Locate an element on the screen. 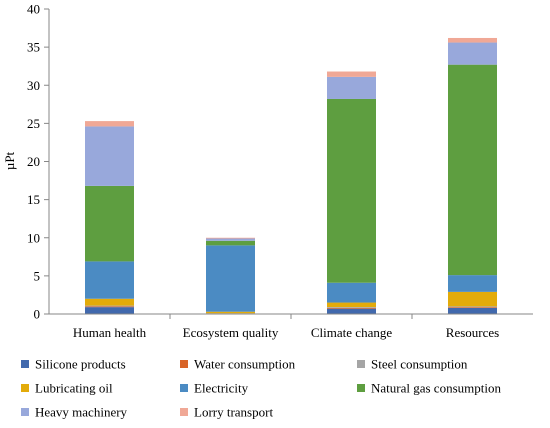 The width and height of the screenshot is (550, 428). y-tick-label: 0 is located at coordinates (37, 314).